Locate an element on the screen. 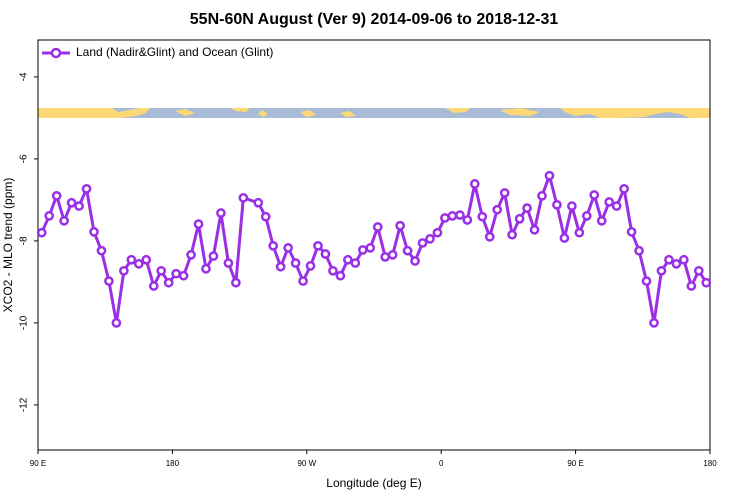 The height and width of the screenshot is (500, 750). map-strip is located at coordinates (374, 113).